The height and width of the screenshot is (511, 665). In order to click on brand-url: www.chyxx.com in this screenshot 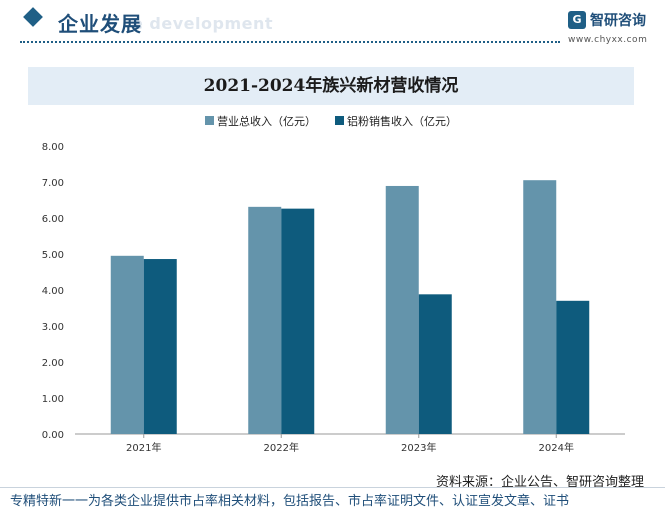, I will do `click(608, 40)`.